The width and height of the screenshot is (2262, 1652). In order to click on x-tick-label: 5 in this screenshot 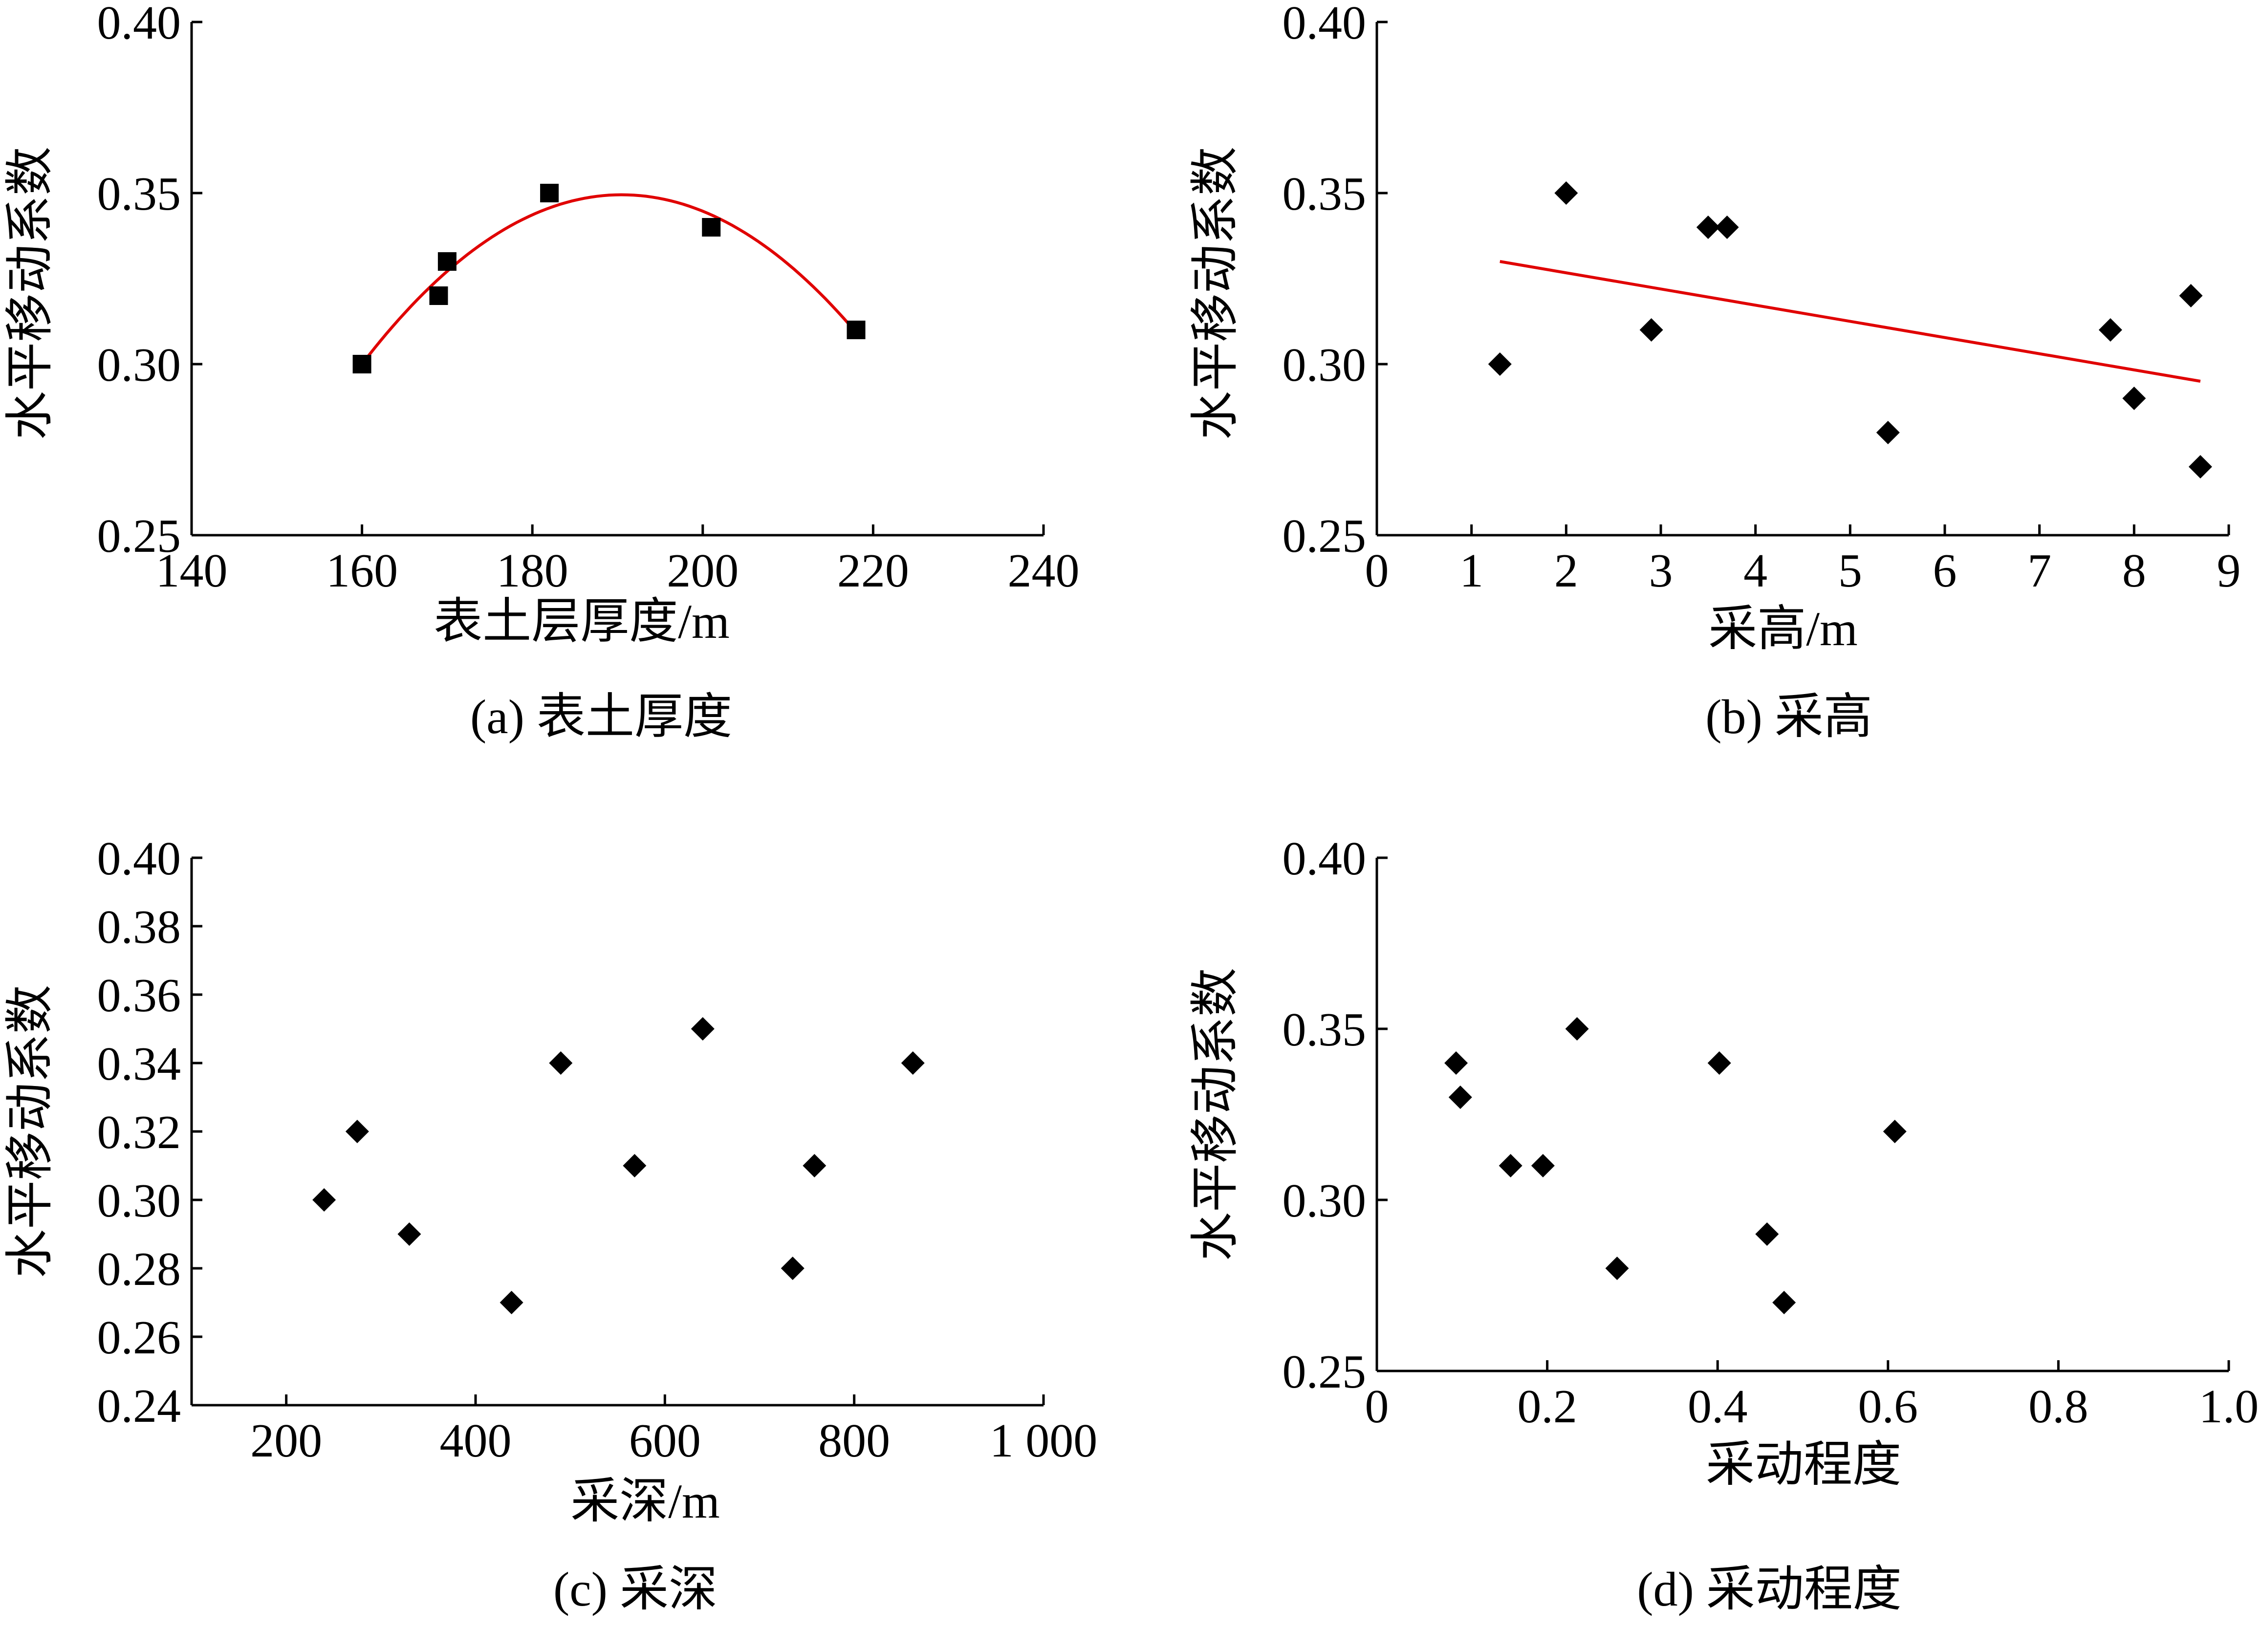, I will do `click(1850, 570)`.